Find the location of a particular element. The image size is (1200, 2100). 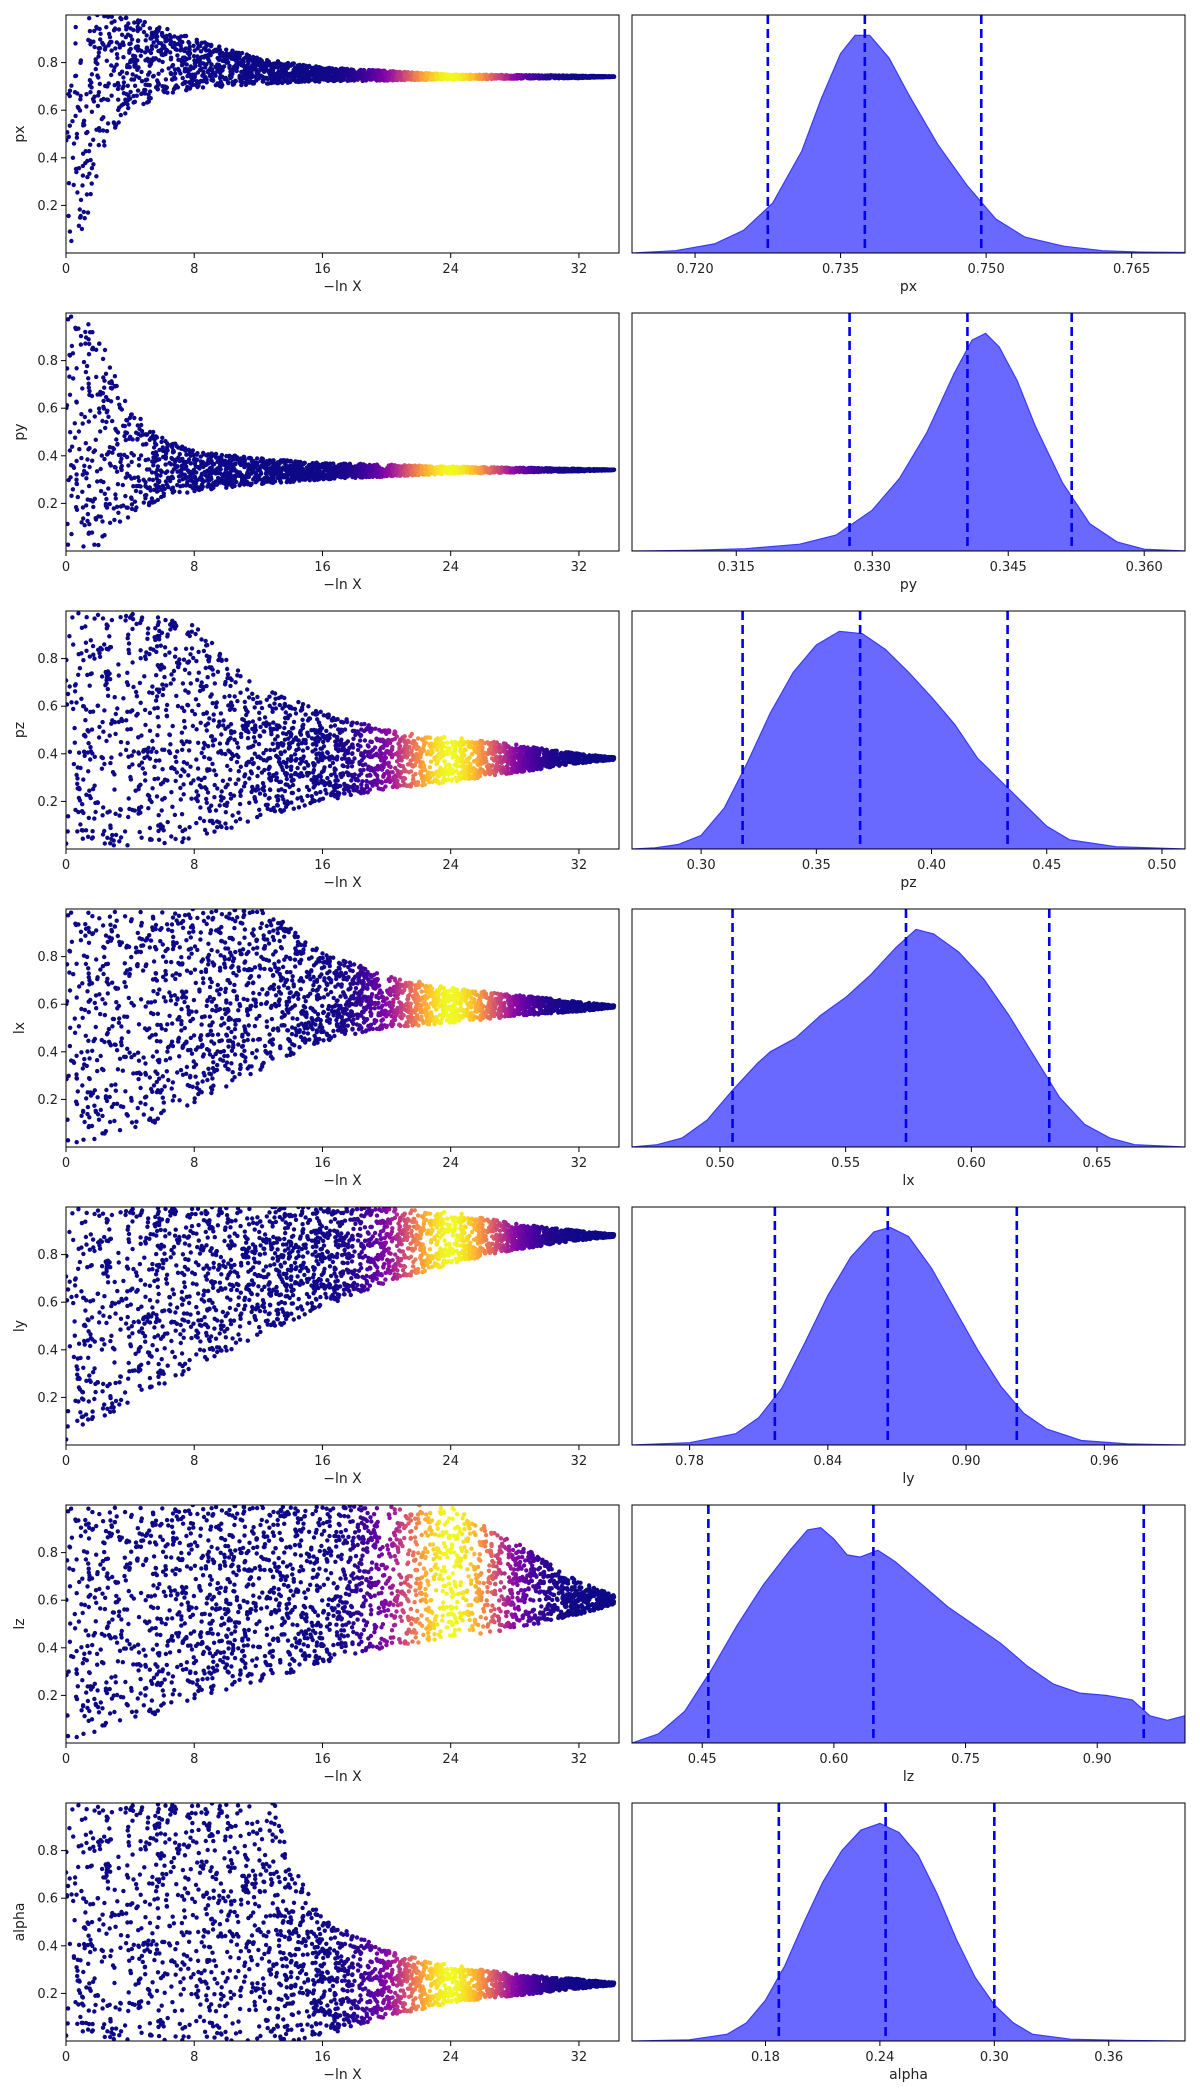

axes-frame is located at coordinates (342, 134).